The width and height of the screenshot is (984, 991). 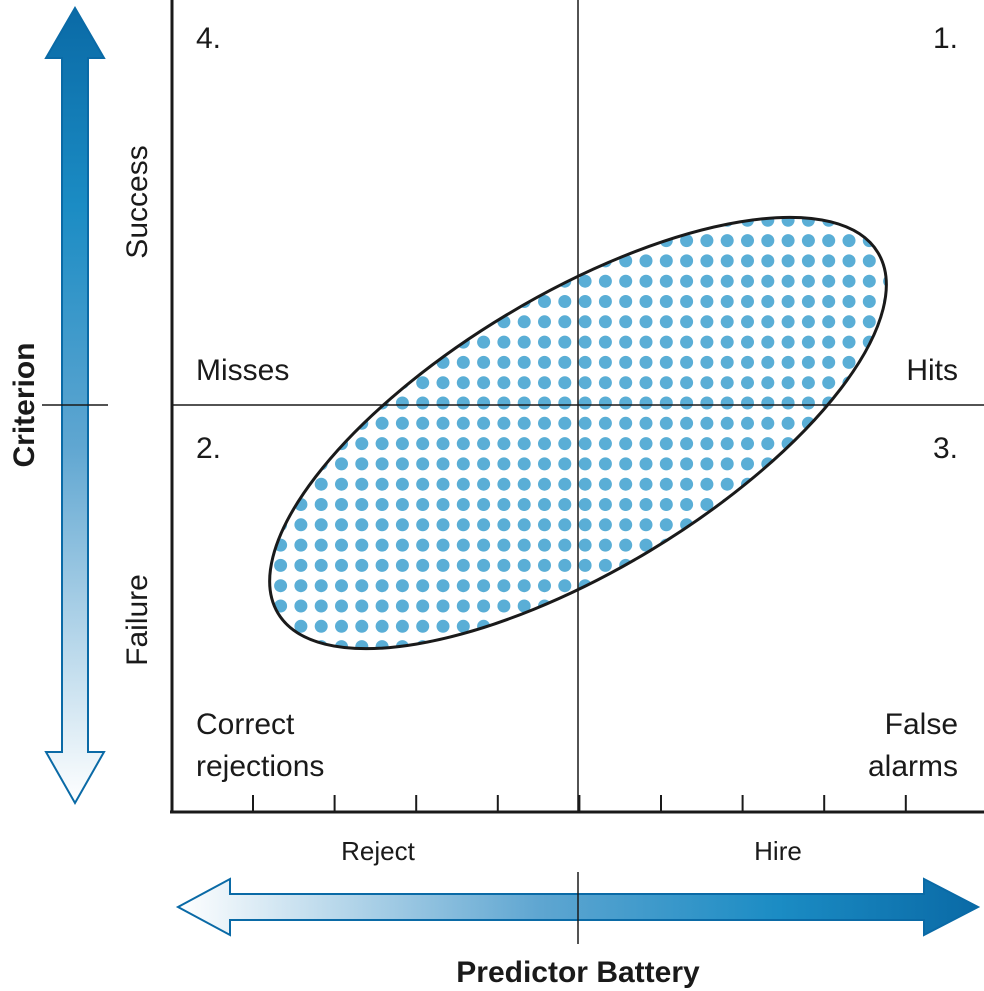 What do you see at coordinates (579, 803) in the screenshot?
I see `x-axis-ticks` at bounding box center [579, 803].